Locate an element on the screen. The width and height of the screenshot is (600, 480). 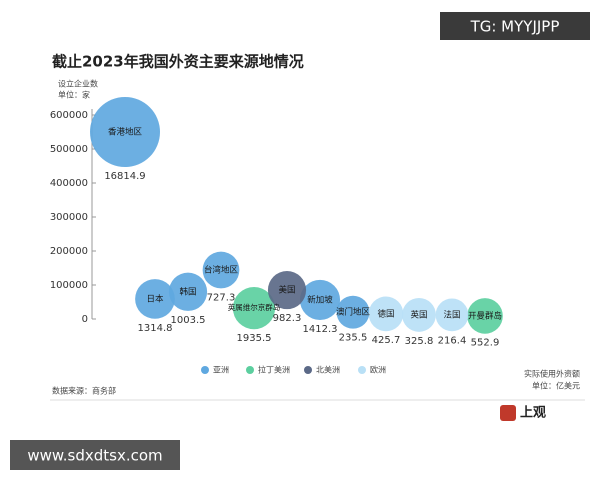
y-tick-label: 0 is located at coordinates (85, 319).